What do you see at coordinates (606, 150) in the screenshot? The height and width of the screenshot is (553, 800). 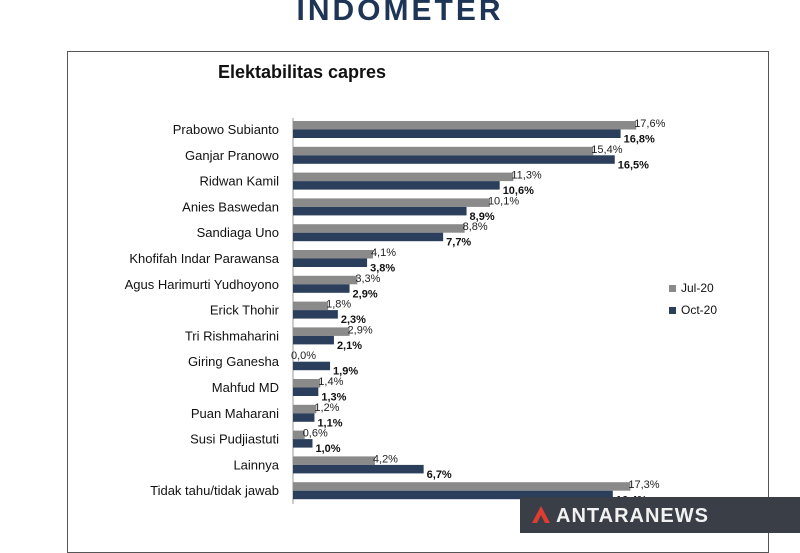 I see `data-label-jul-20: 15,4%` at bounding box center [606, 150].